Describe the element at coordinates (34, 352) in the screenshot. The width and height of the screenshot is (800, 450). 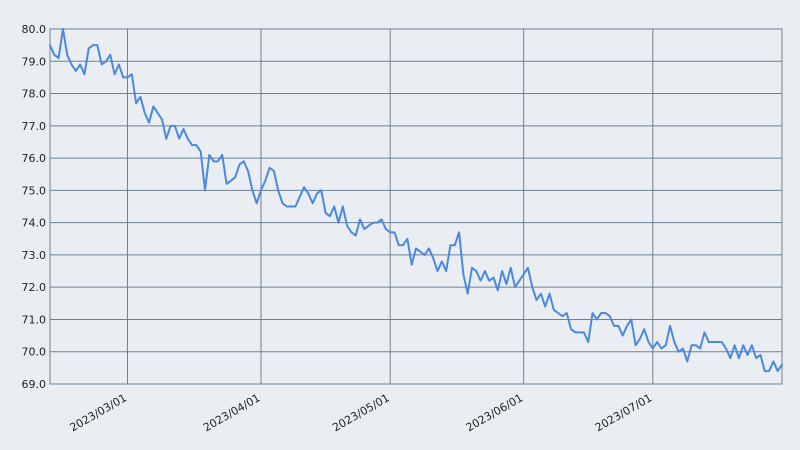
I see `y-tick-label: 70.0` at that location.